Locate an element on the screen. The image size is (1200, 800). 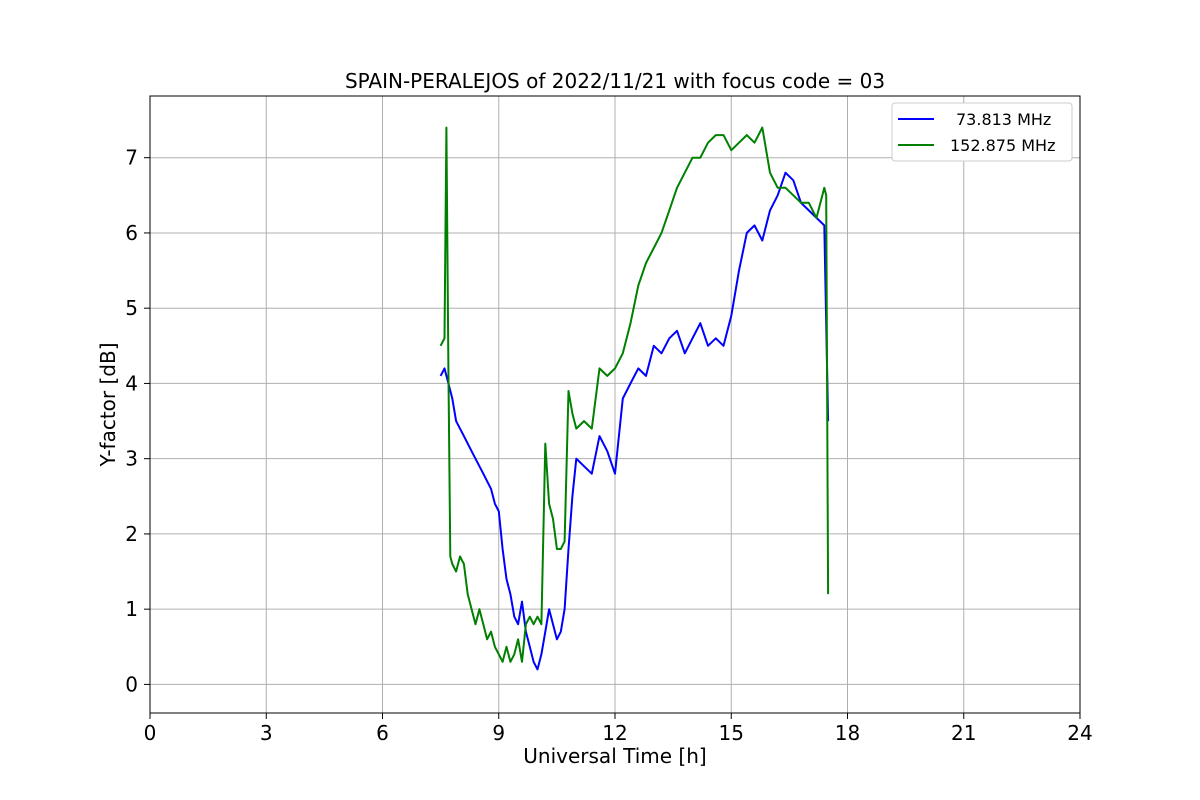
y-tick-label: 7 is located at coordinates (131, 158).